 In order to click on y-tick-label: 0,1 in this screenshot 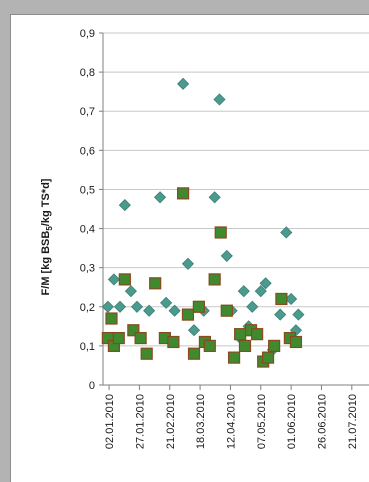, I will do `click(87, 347)`.